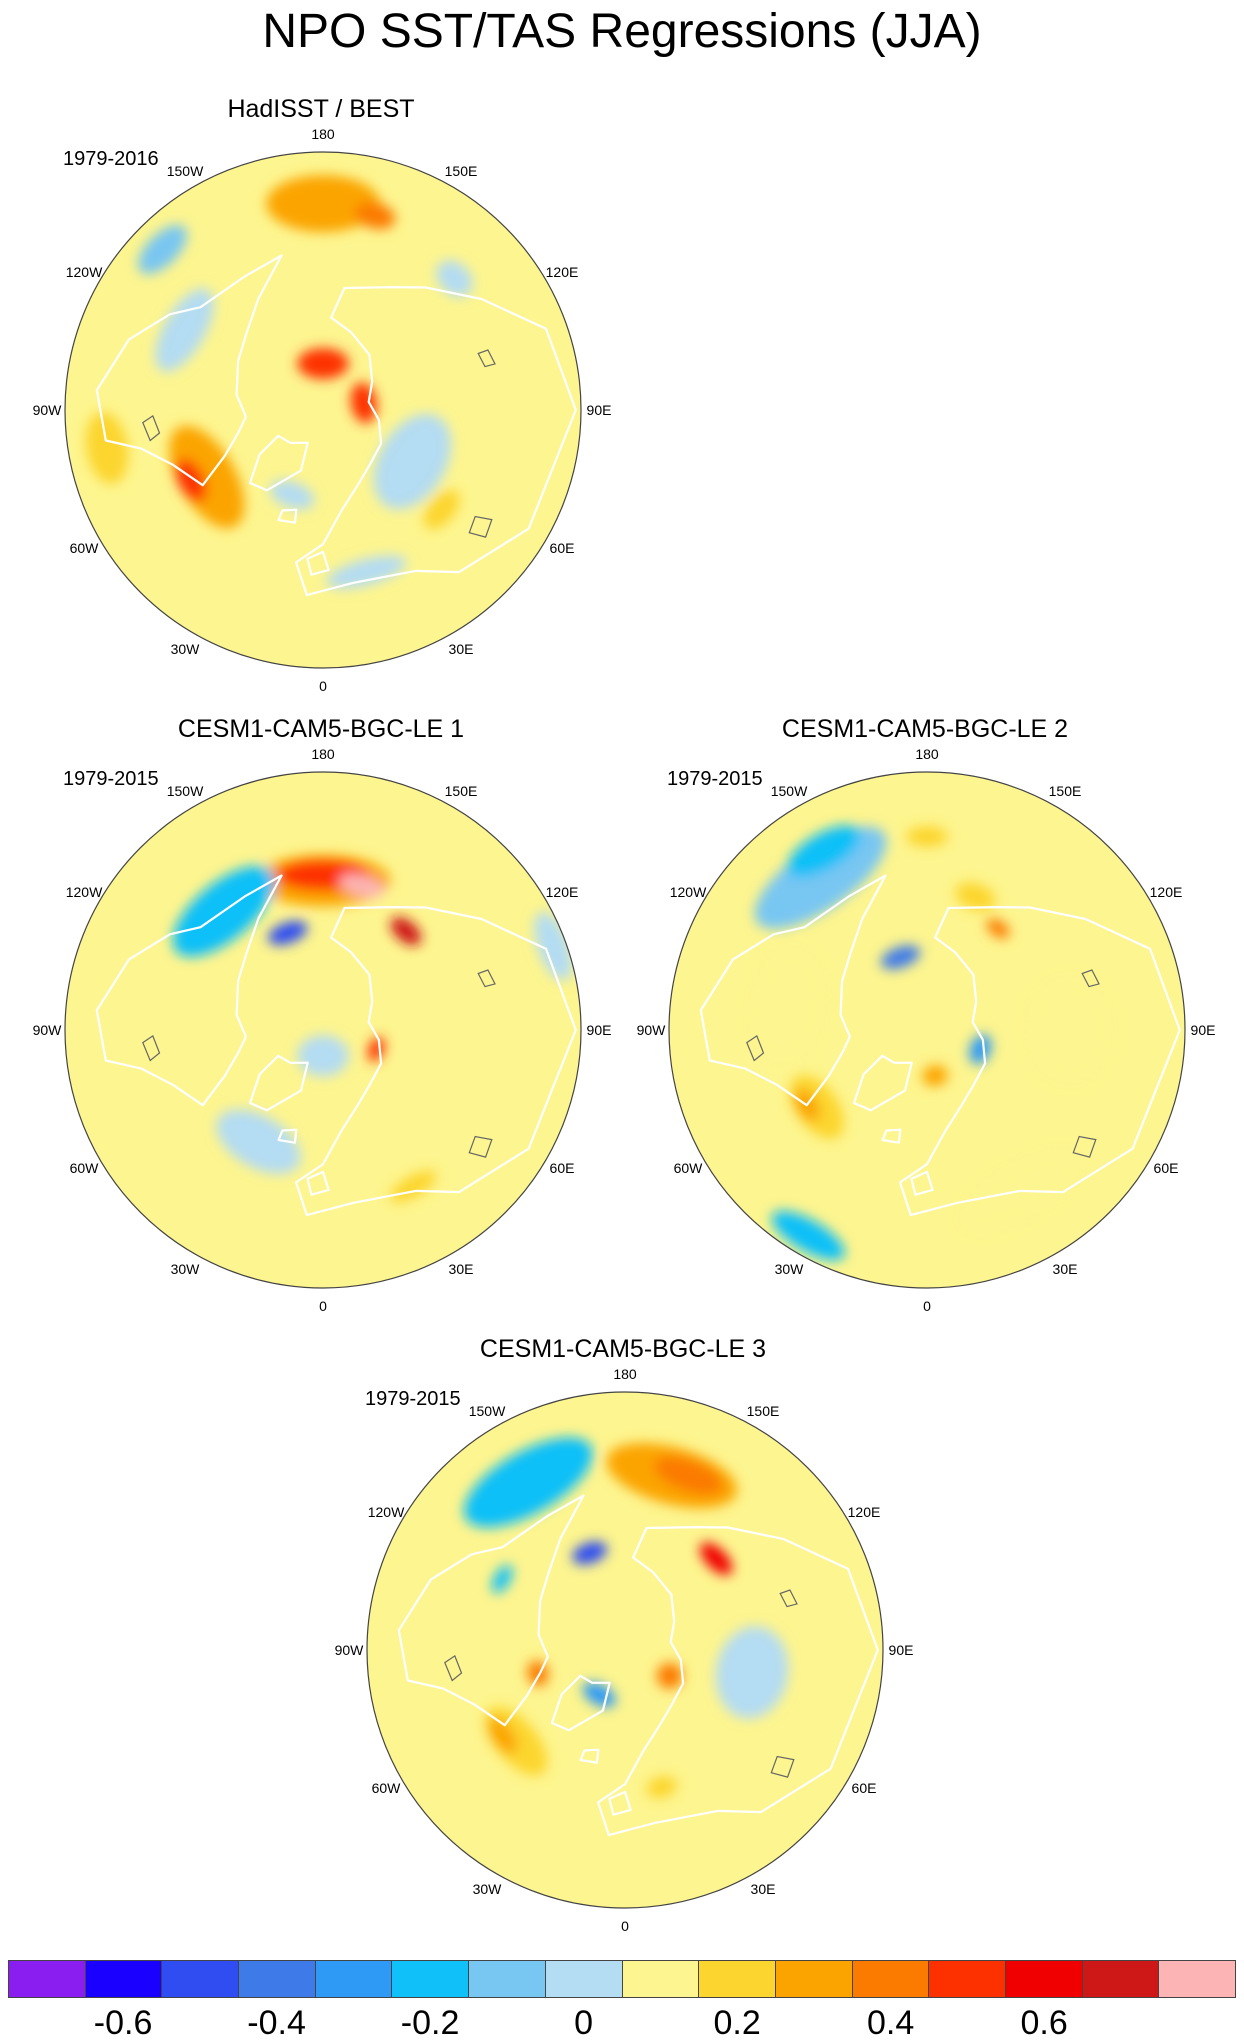 This screenshot has height=2042, width=1244. What do you see at coordinates (584, 2023) in the screenshot?
I see `colorbar-tick-label: 0` at bounding box center [584, 2023].